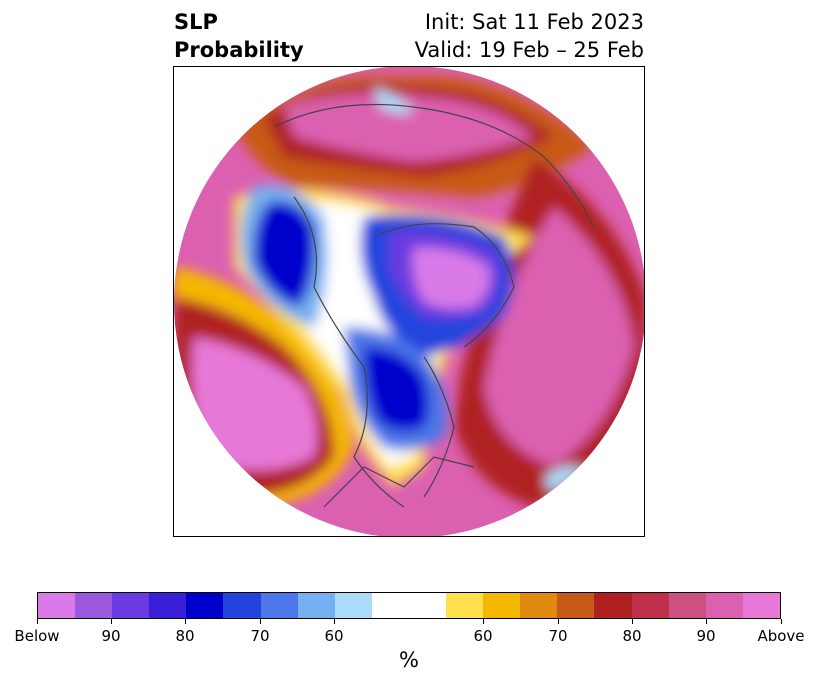  Describe the element at coordinates (37, 636) in the screenshot. I see `colorbar-tick-label: Below` at that location.